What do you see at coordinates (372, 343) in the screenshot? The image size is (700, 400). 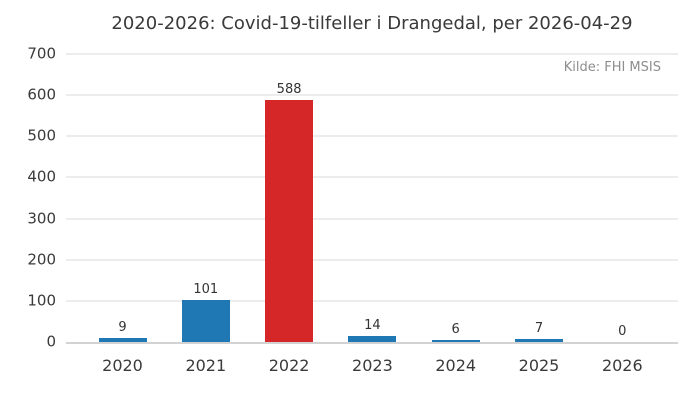 I see `x-axis-line` at bounding box center [372, 343].